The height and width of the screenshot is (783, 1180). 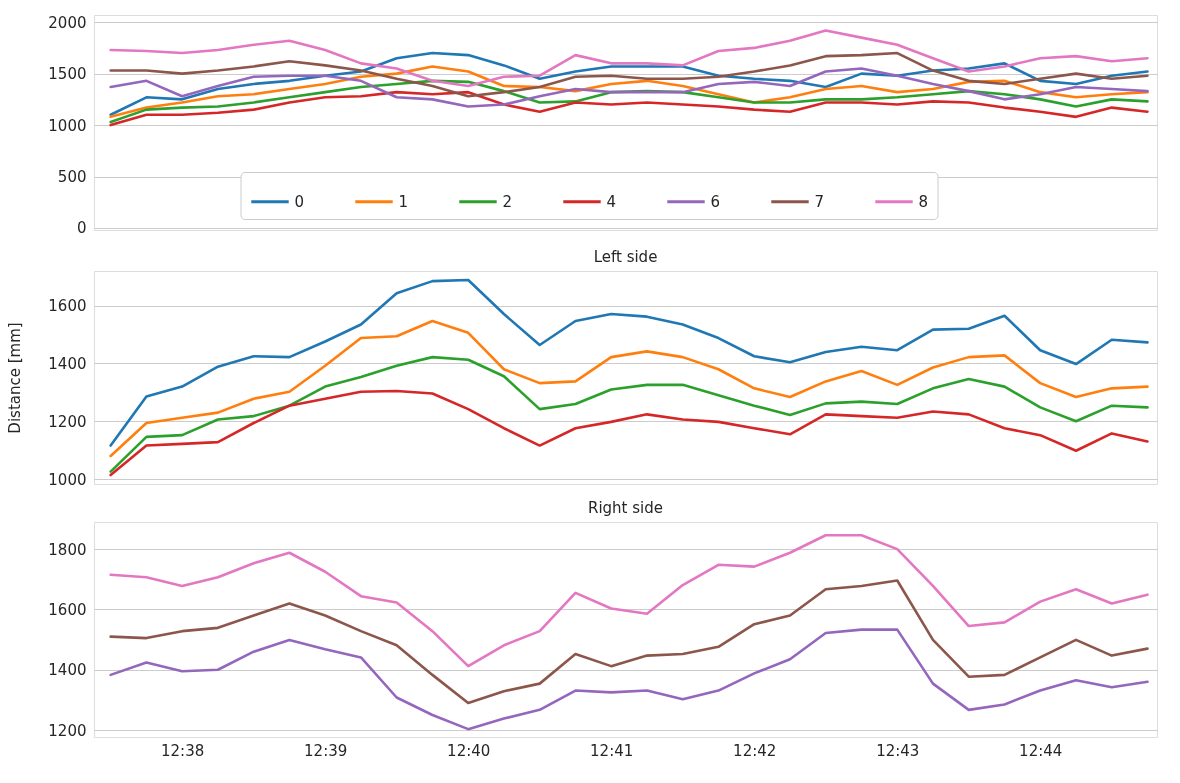 What do you see at coordinates (67, 74) in the screenshot?
I see `y-tick-label: 1500` at bounding box center [67, 74].